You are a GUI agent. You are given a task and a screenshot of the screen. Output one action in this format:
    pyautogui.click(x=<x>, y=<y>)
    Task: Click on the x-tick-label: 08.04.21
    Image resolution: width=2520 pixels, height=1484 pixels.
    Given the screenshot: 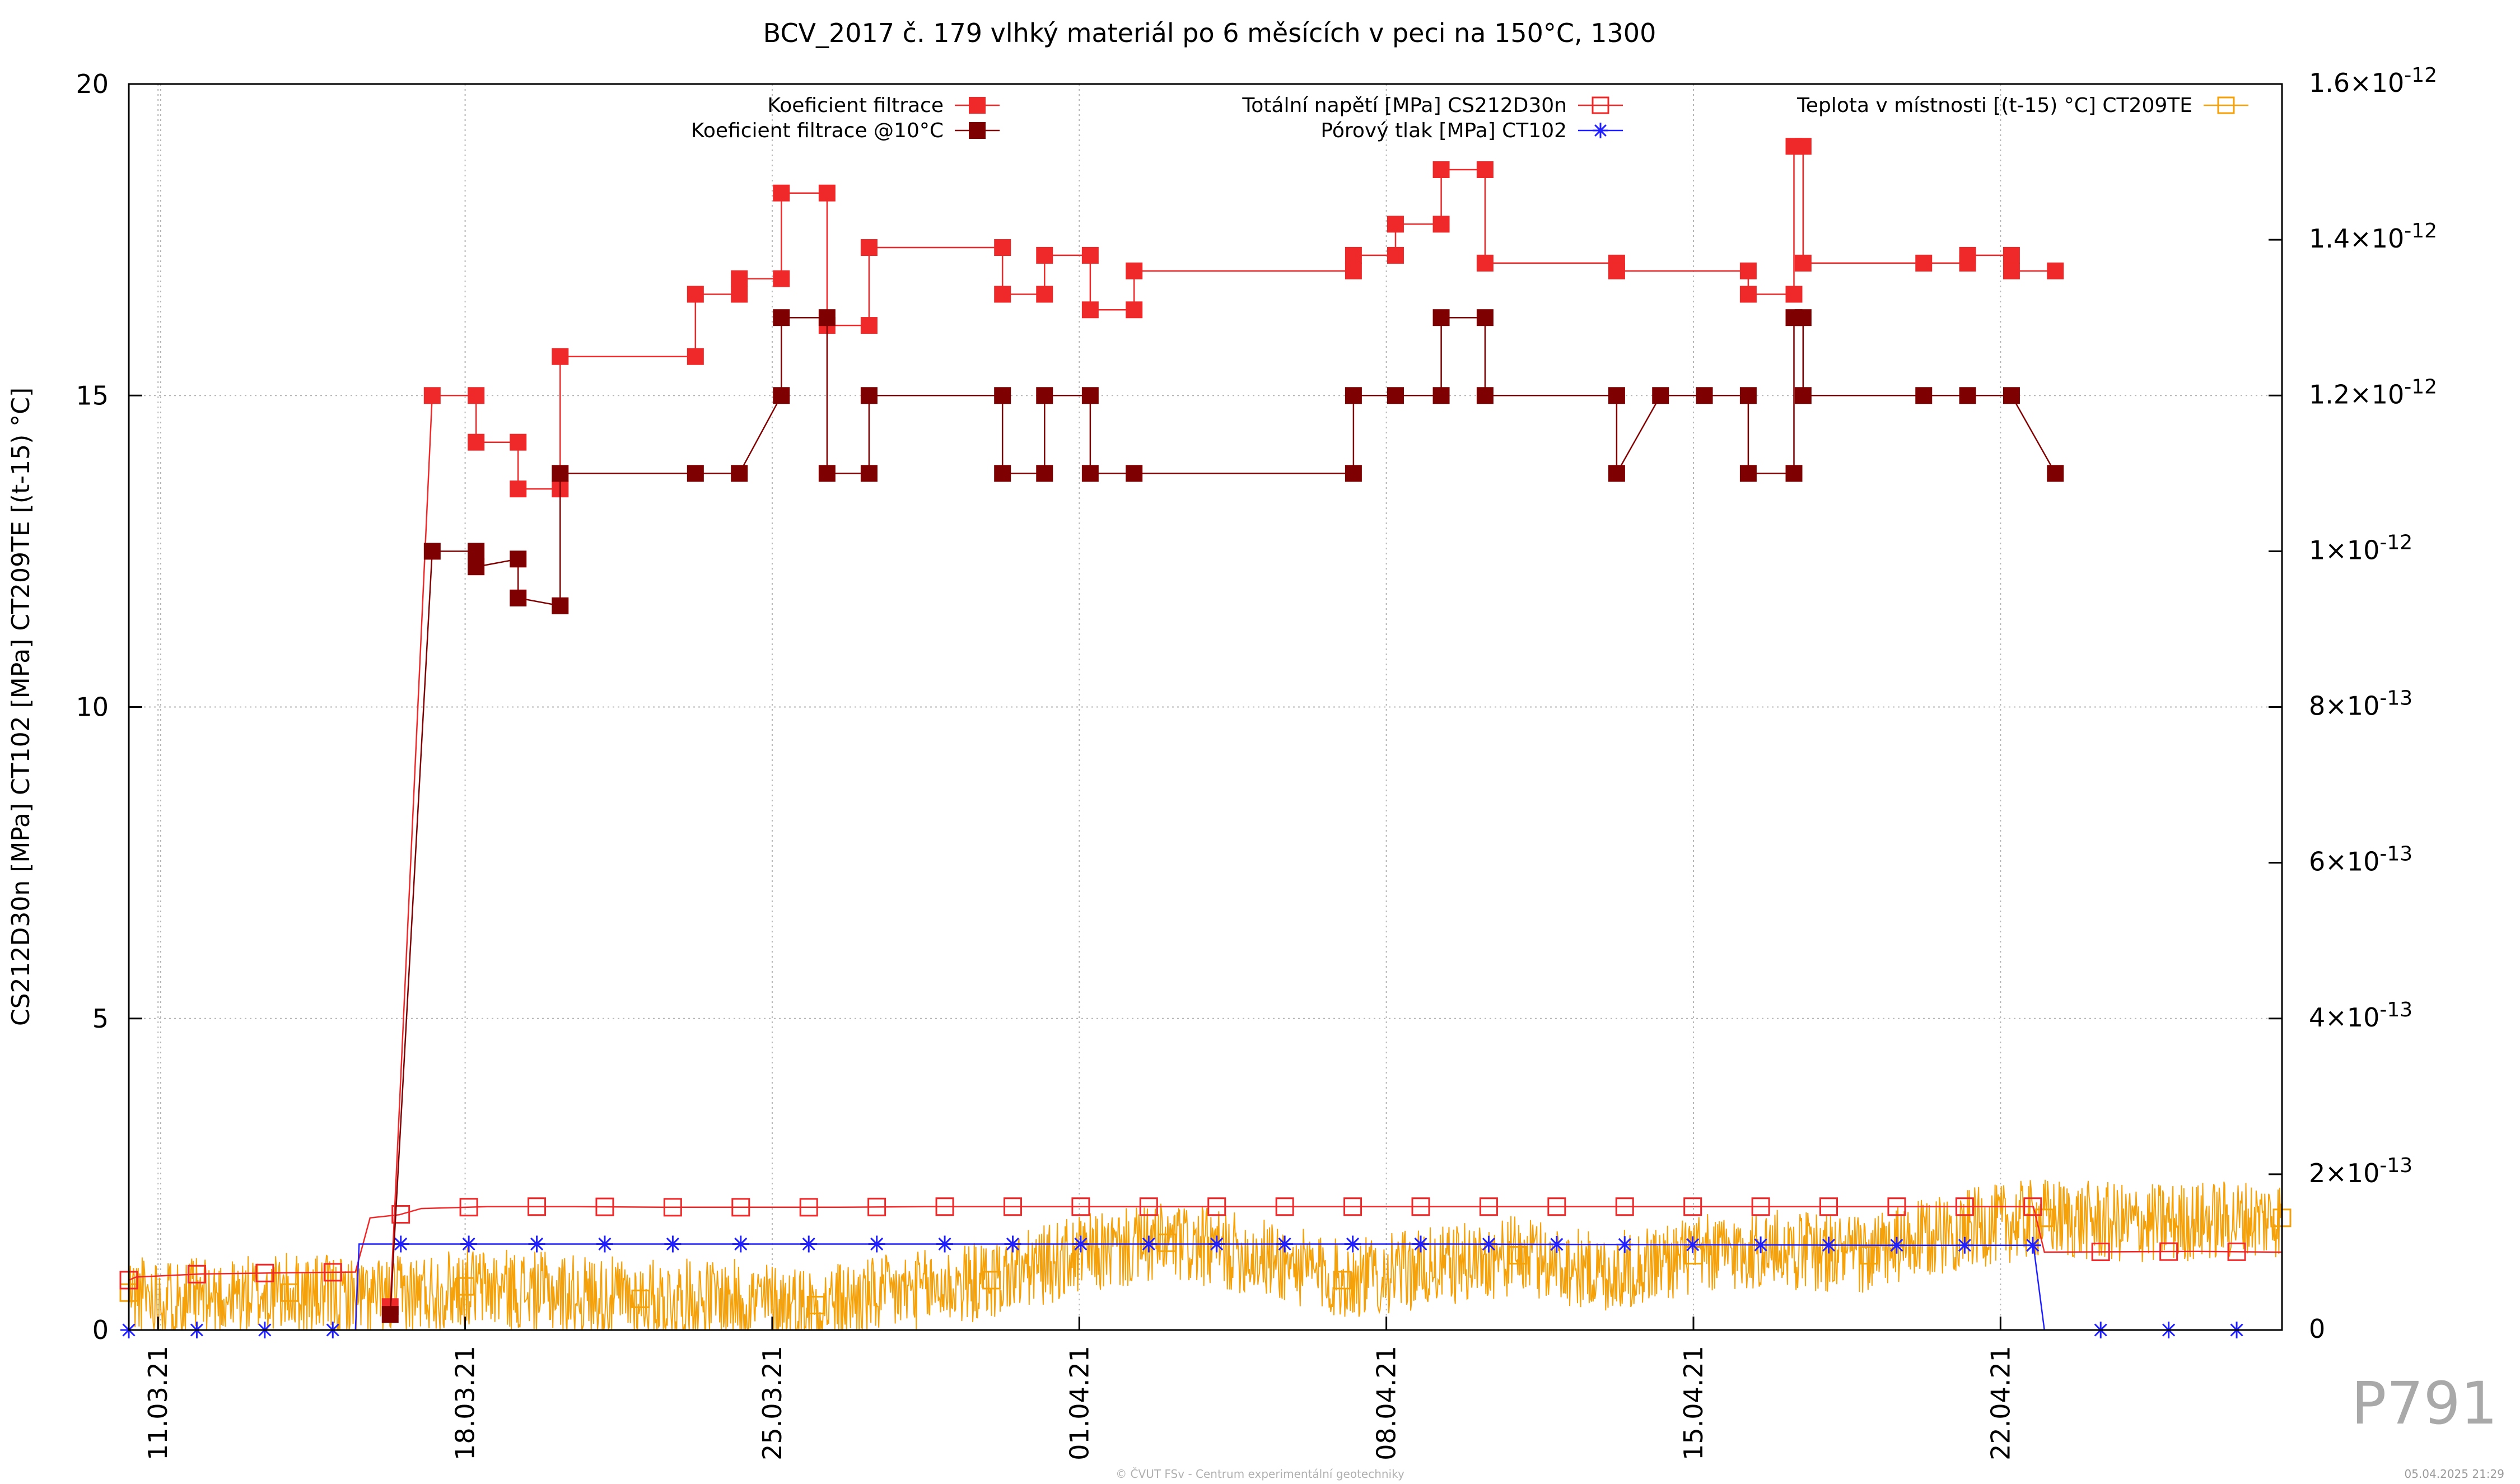 What is the action you would take?
    pyautogui.click(x=1387, y=1403)
    